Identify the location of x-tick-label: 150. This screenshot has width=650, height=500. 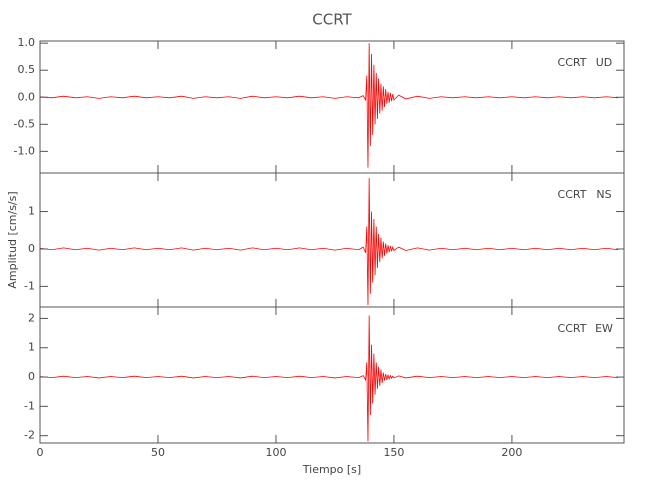
(393, 452).